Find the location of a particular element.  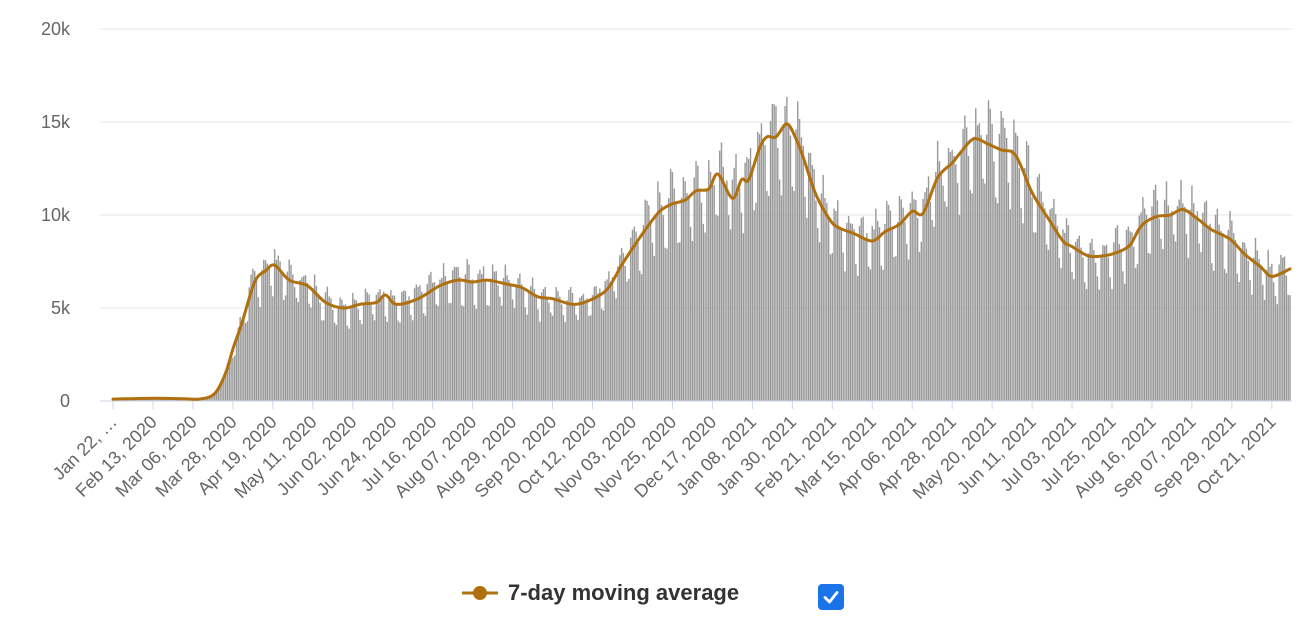

y-tick-label: 10k is located at coordinates (56, 215).